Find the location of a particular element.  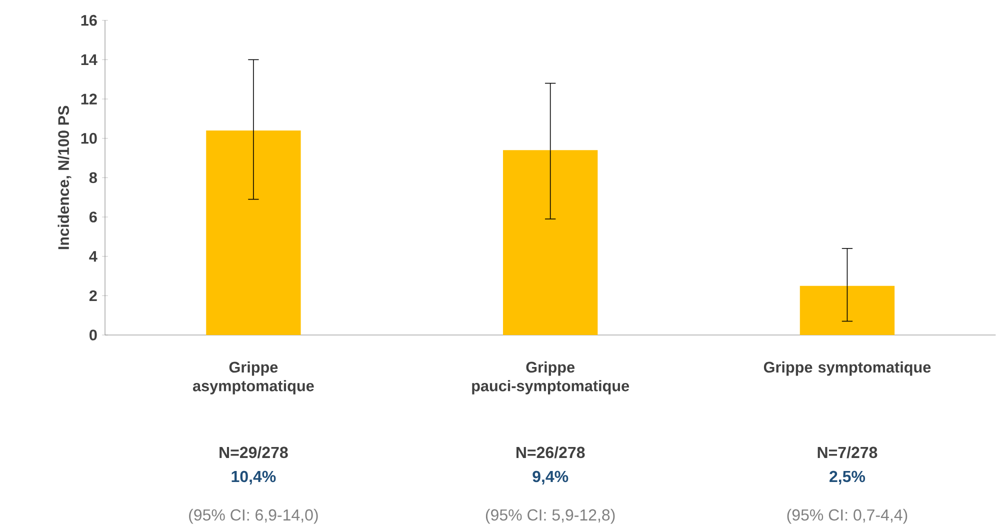

y-tick-label: 2 is located at coordinates (93, 296).